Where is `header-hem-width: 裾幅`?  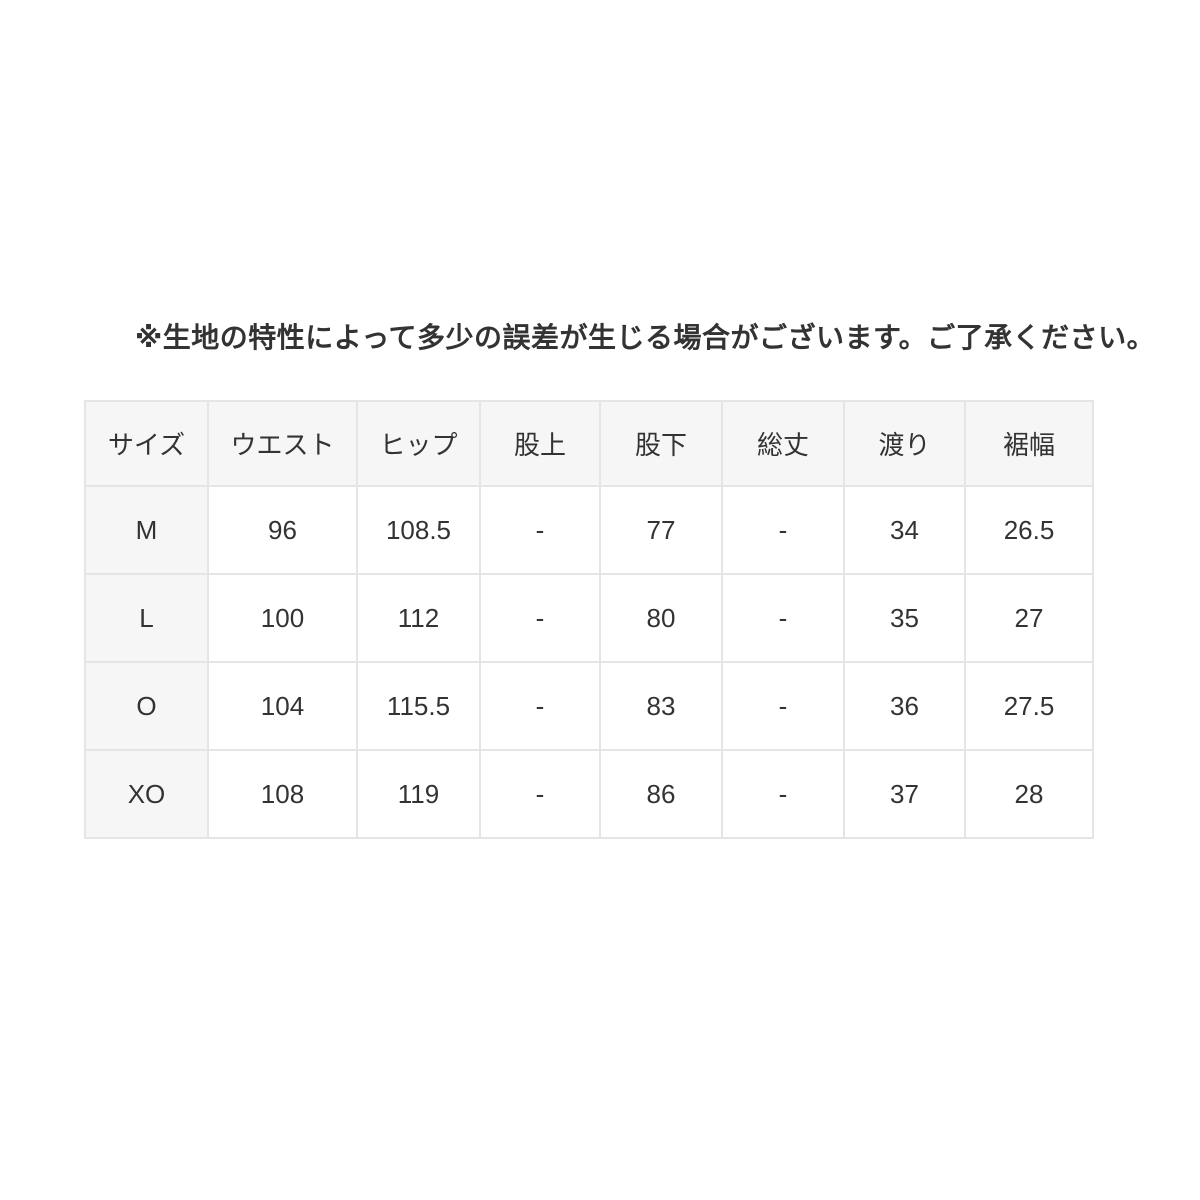
header-hem-width: 裾幅 is located at coordinates (1029, 443).